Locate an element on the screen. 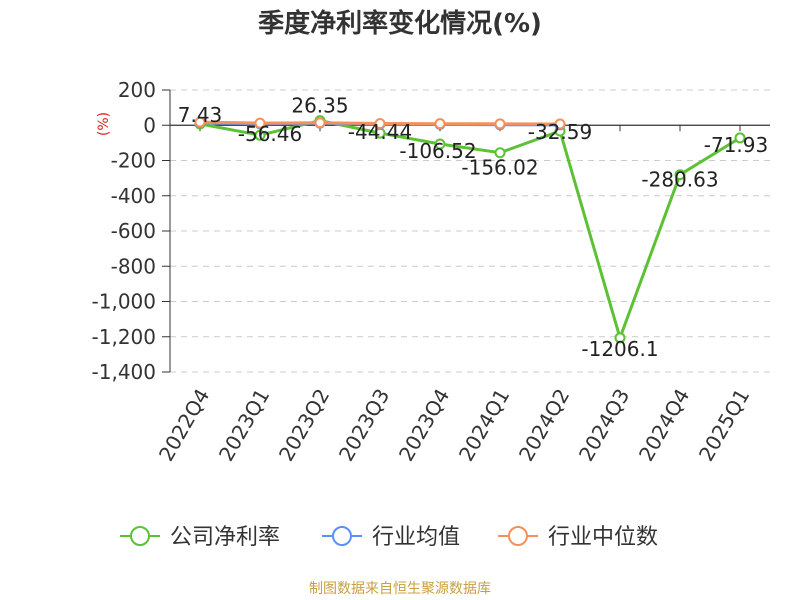  y-tick-label: -600 is located at coordinates (133, 231).